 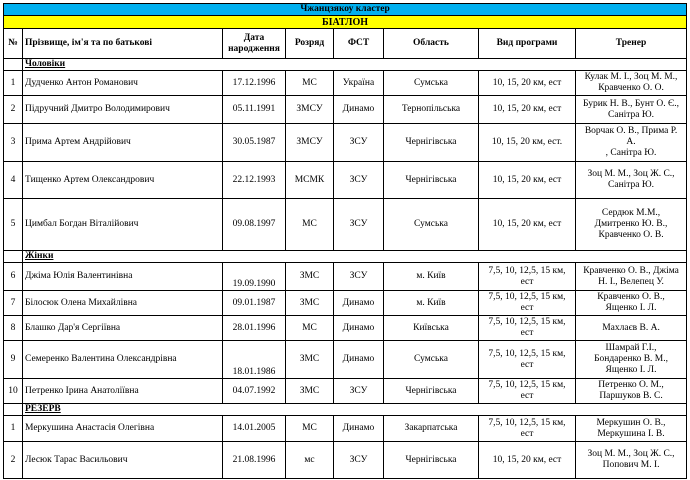 What do you see at coordinates (309, 276) in the screenshot?
I see `rank-cell: ЗМС` at bounding box center [309, 276].